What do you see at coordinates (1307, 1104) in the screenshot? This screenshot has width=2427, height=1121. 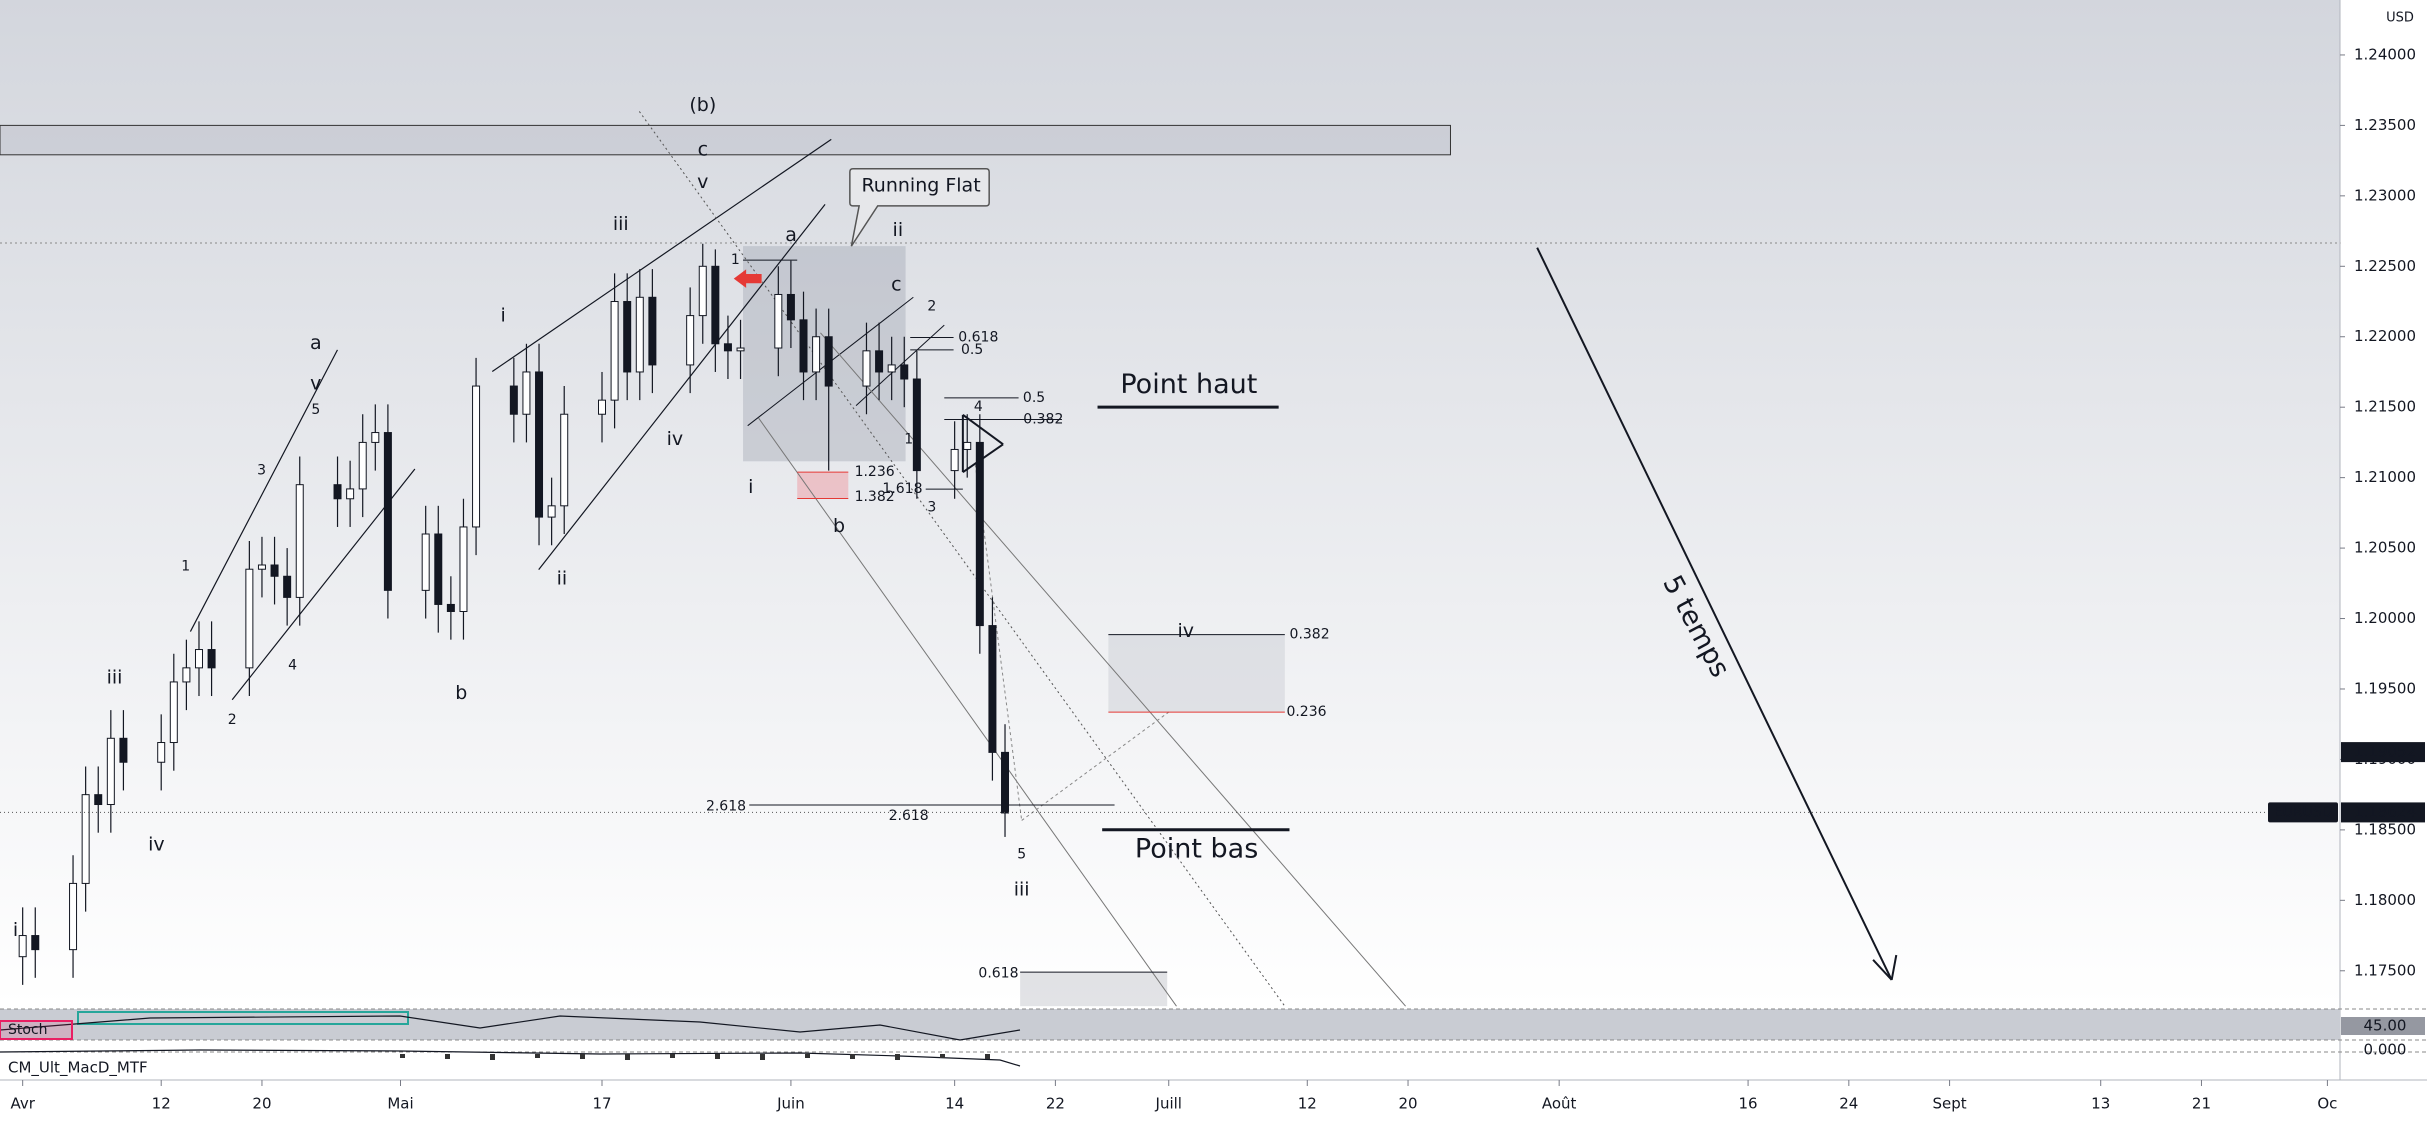 I see `x-tick-label: 12` at bounding box center [1307, 1104].